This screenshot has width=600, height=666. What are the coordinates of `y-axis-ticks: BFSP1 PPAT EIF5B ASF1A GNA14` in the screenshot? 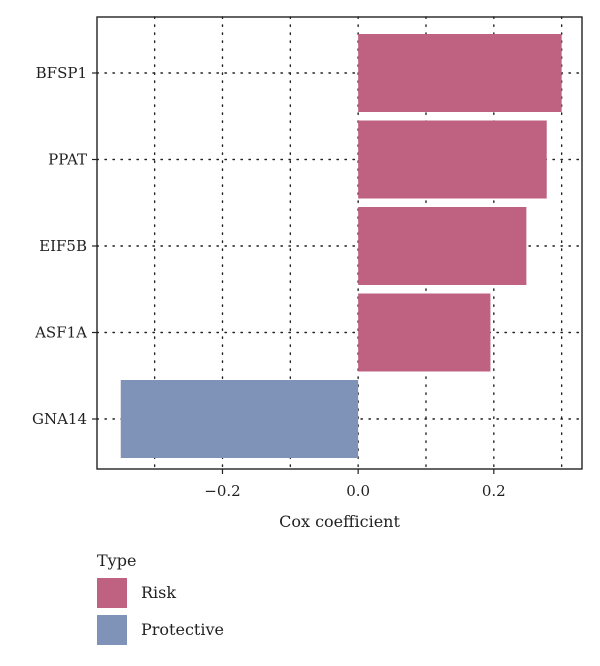 It's located at (64, 246).